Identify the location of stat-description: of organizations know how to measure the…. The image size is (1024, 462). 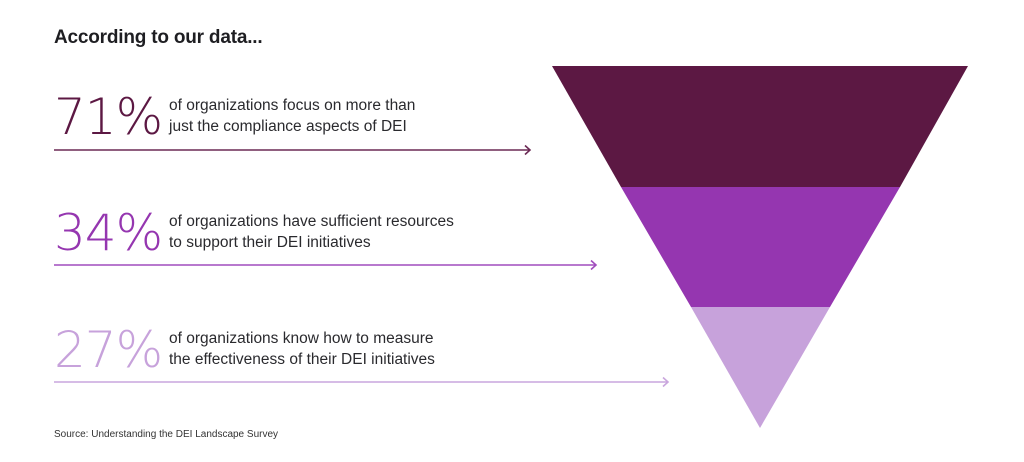
(302, 349).